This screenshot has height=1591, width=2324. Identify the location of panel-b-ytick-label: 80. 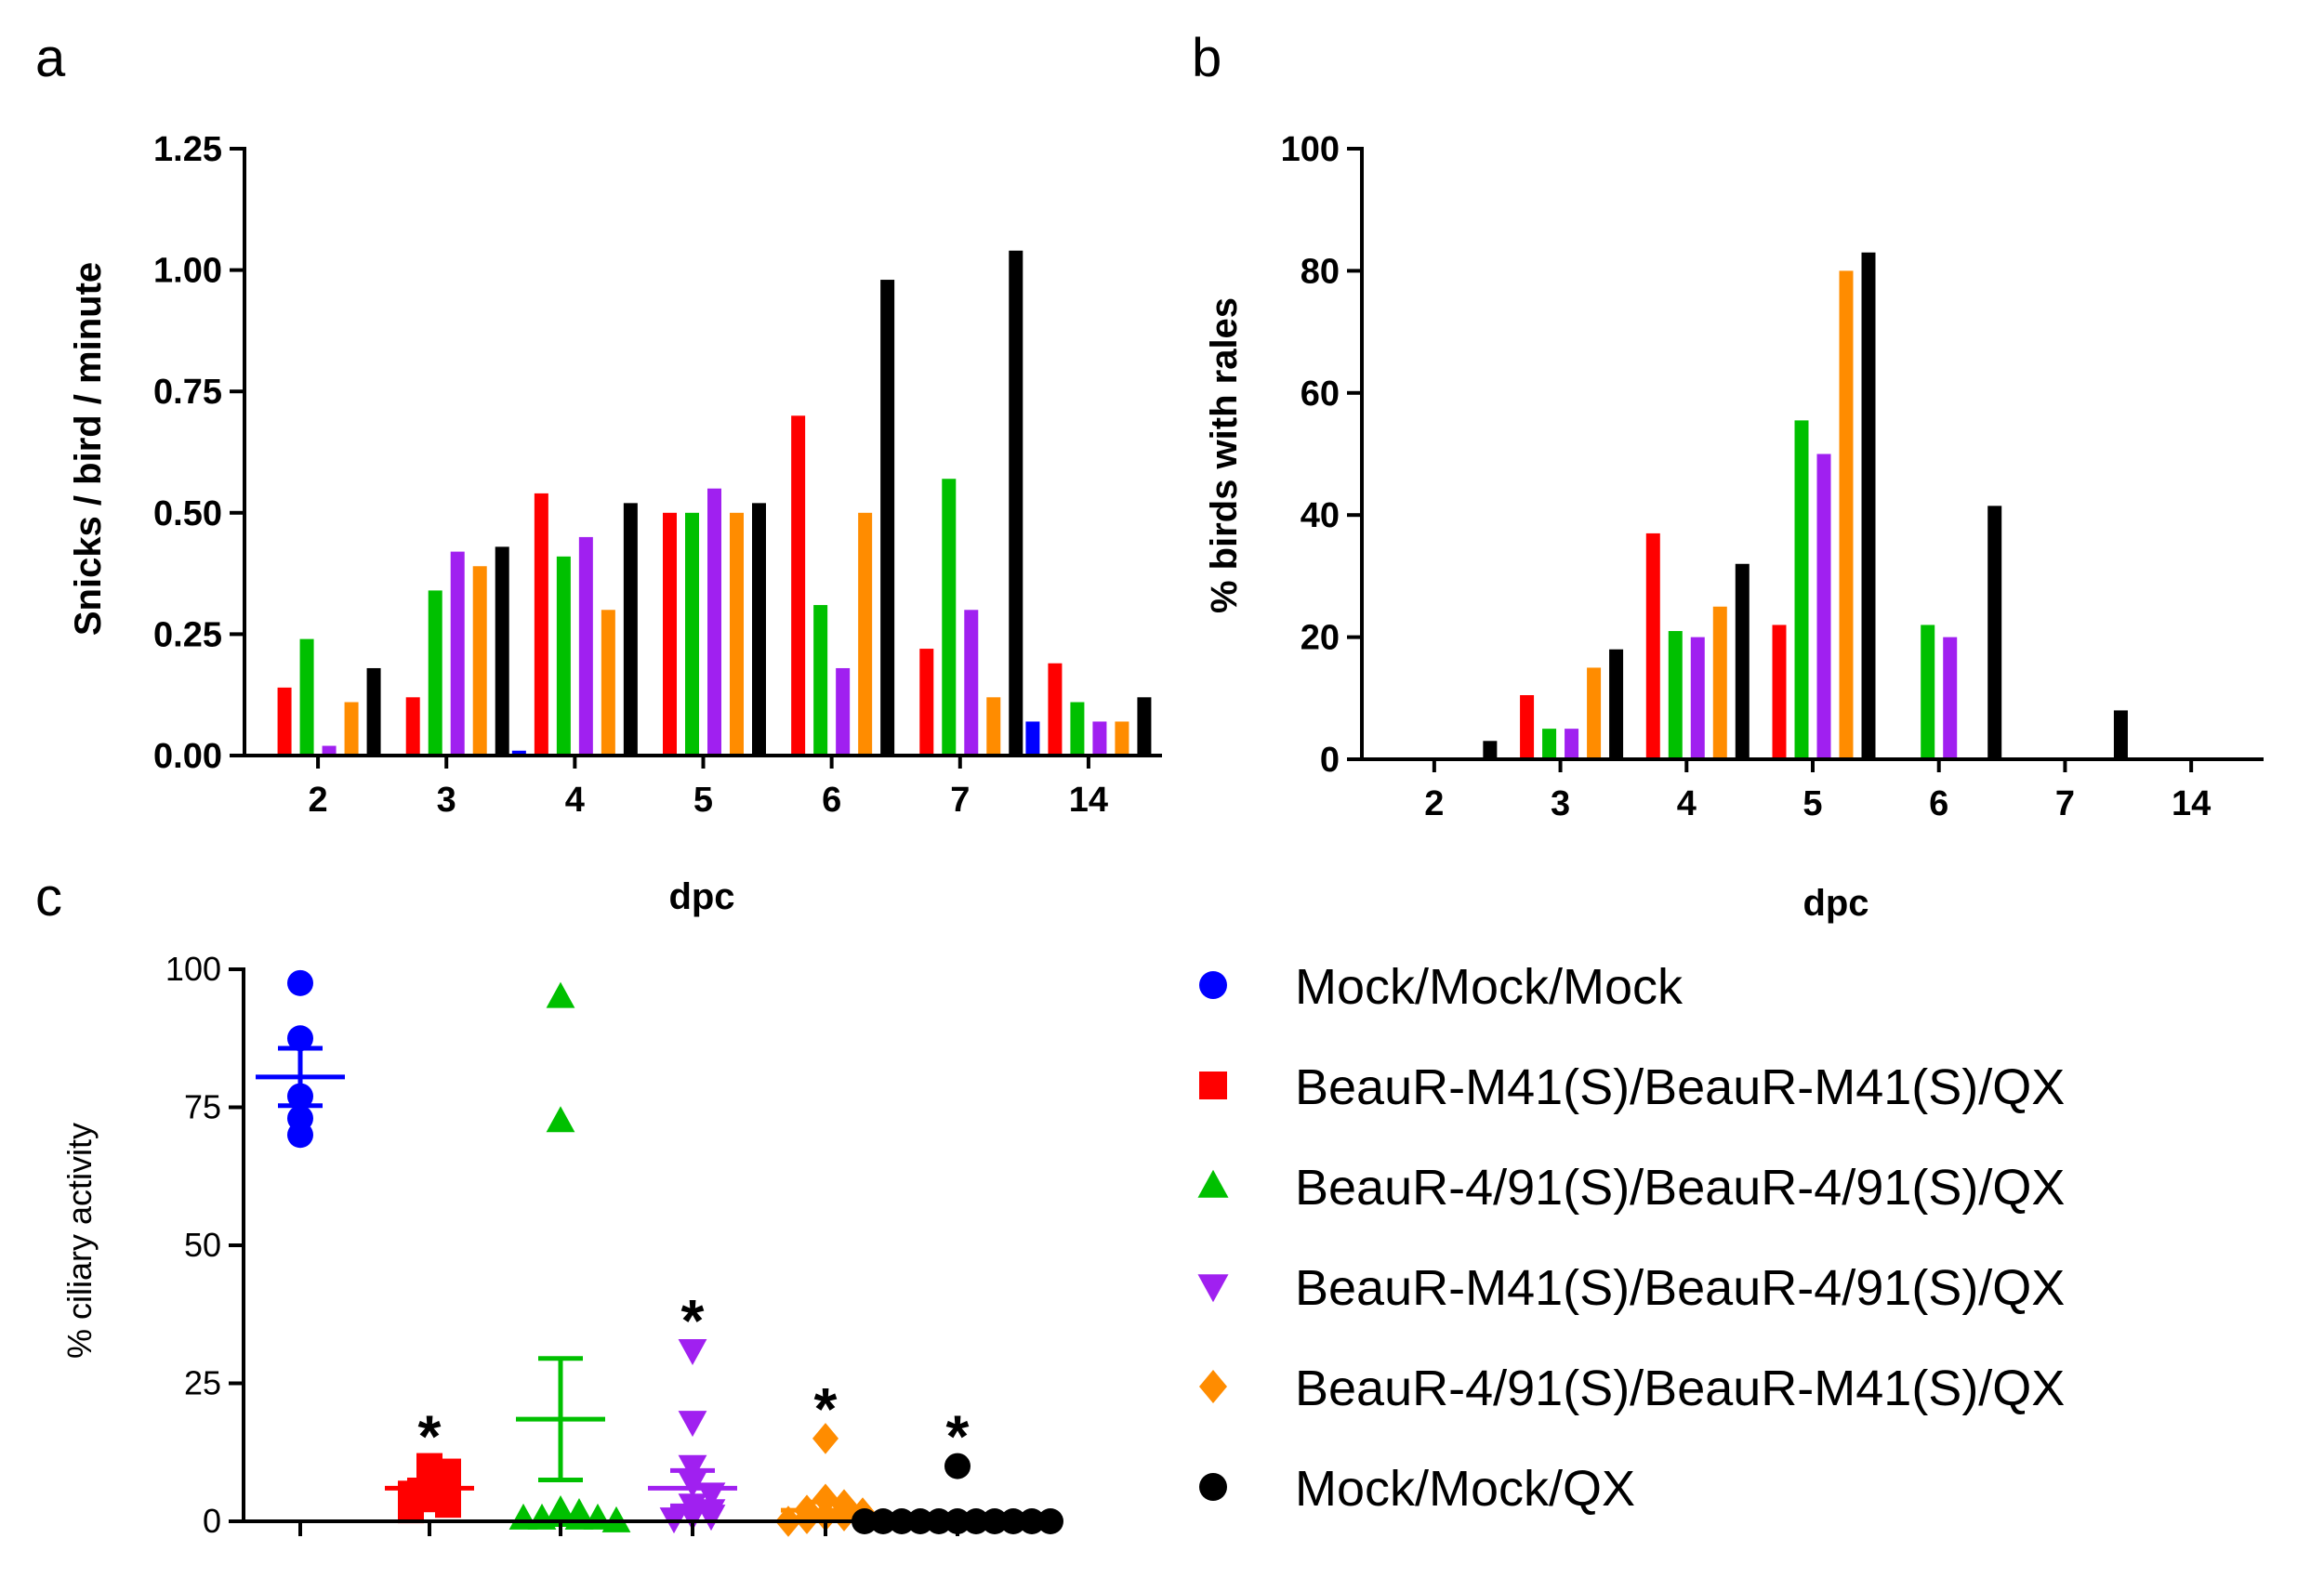
(1320, 271).